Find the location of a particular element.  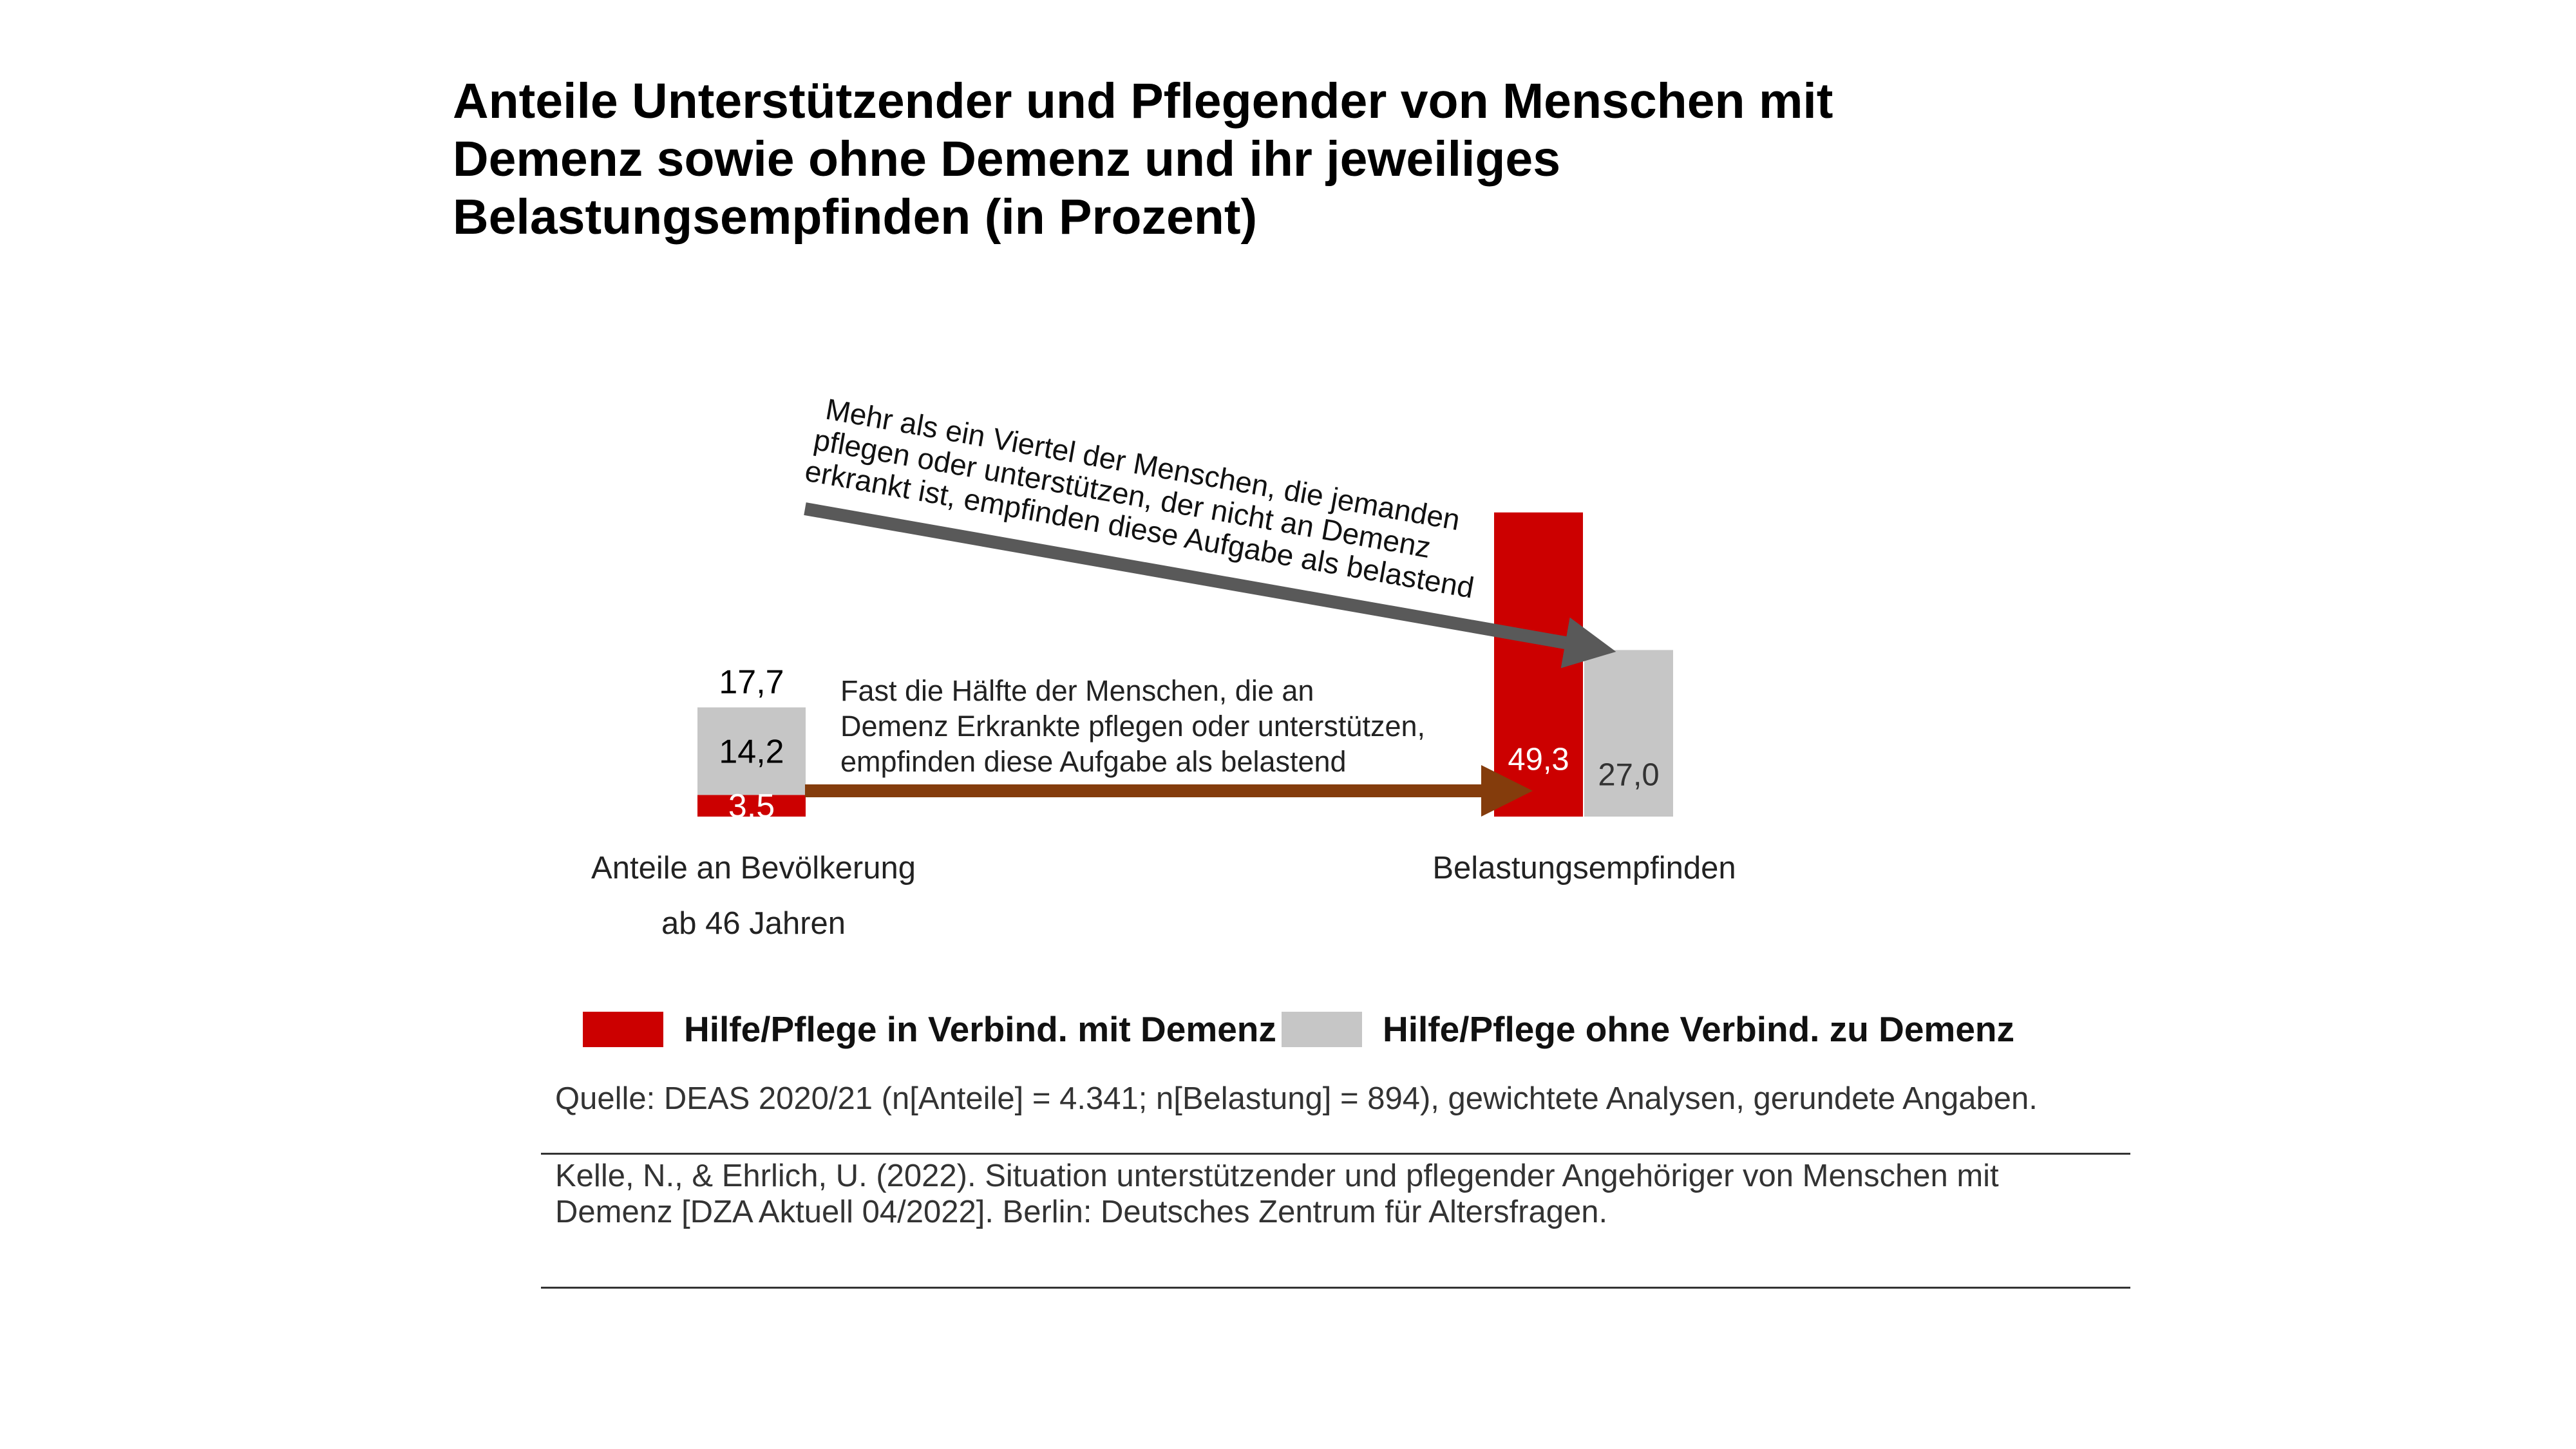

category-label-line: Anteile an Bevölkerung is located at coordinates (753, 869).